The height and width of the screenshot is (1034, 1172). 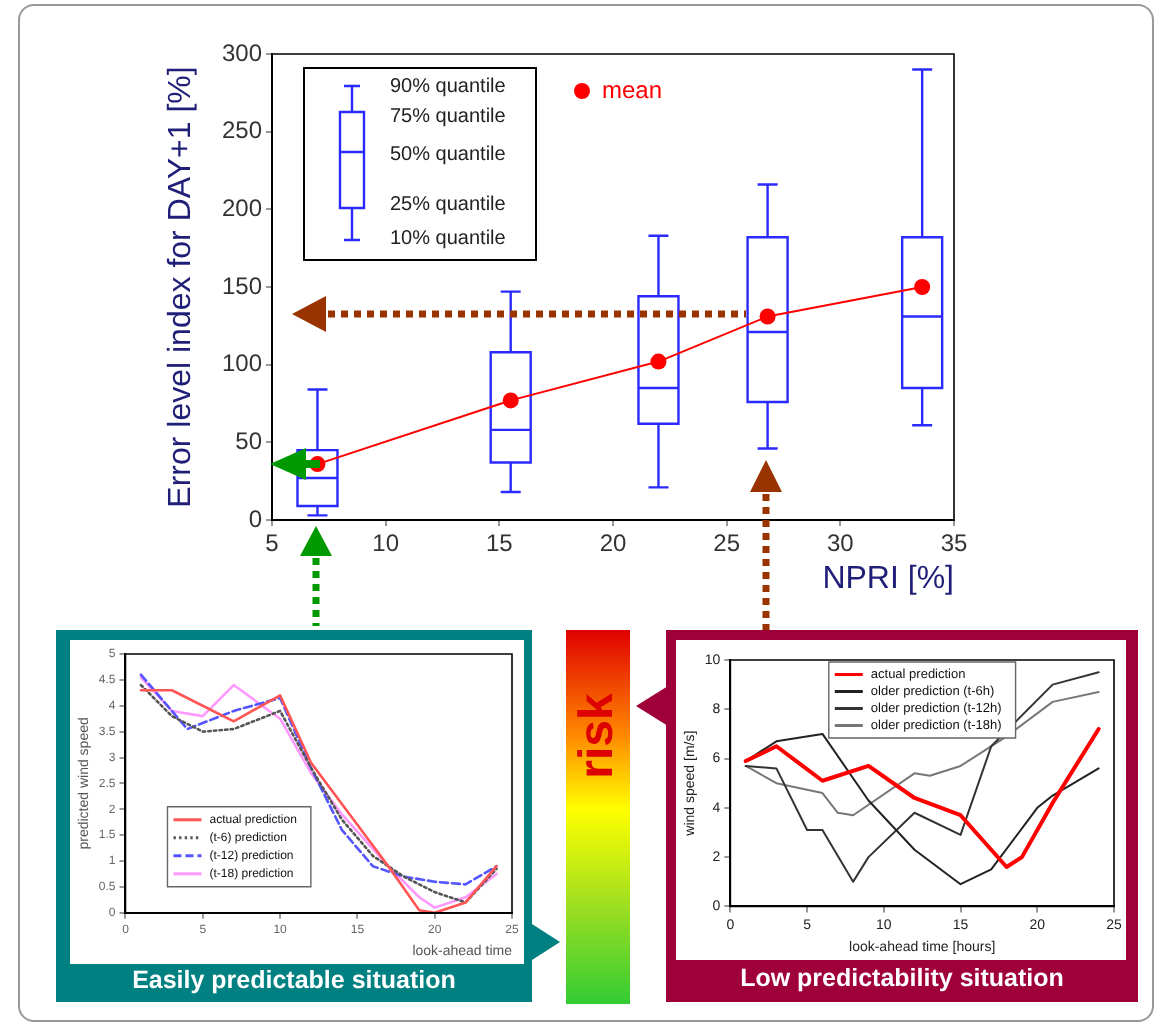 What do you see at coordinates (727, 543) in the screenshot?
I see `x-tick-label: 25` at bounding box center [727, 543].